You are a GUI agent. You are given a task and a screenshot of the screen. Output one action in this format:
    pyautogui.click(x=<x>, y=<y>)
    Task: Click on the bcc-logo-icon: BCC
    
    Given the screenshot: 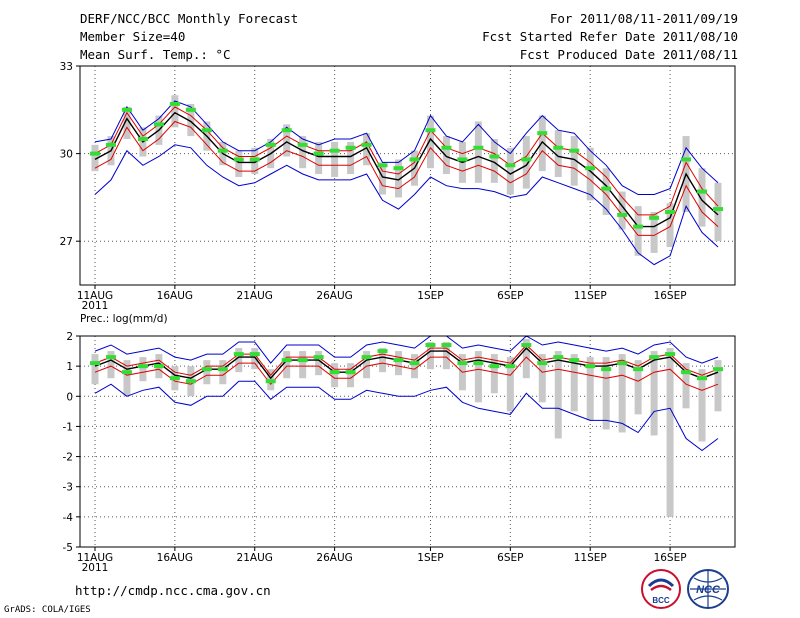 What is the action you would take?
    pyautogui.click(x=661, y=589)
    